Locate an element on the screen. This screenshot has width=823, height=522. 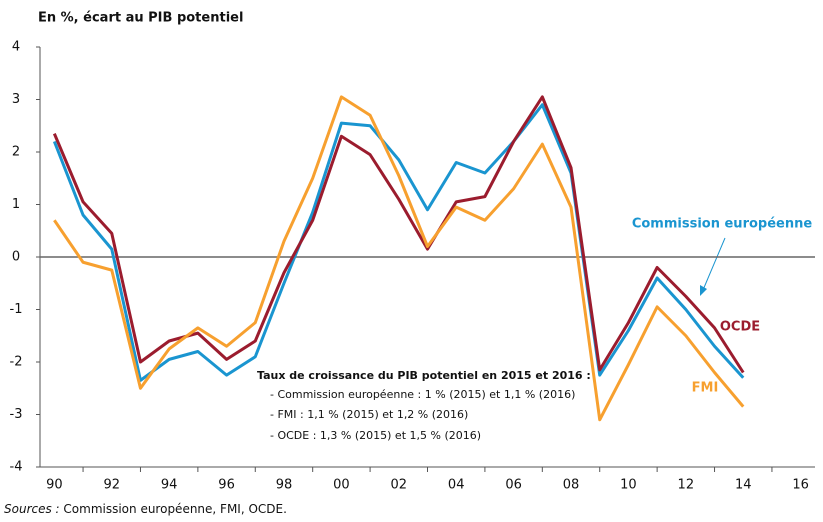
x-tick-label: 92 is located at coordinates (111, 485).